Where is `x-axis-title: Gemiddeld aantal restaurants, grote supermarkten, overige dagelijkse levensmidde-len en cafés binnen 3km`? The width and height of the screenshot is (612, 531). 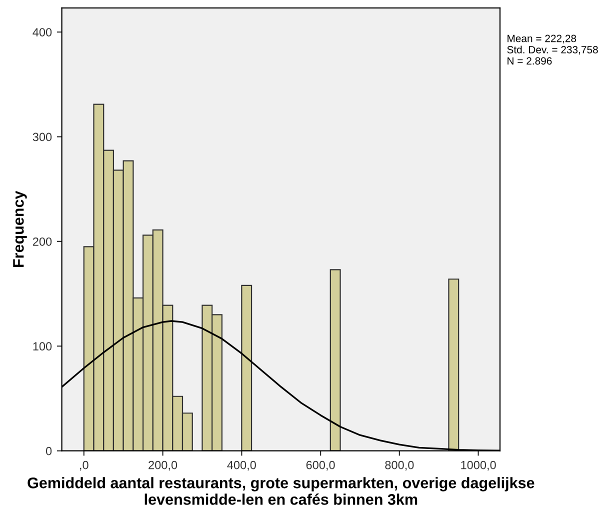
x-axis-title: Gemiddeld aantal restaurants, grote supermarkten, overige dagelijkse levensmidde-len en cafés binnen 3km is located at coordinates (281, 491).